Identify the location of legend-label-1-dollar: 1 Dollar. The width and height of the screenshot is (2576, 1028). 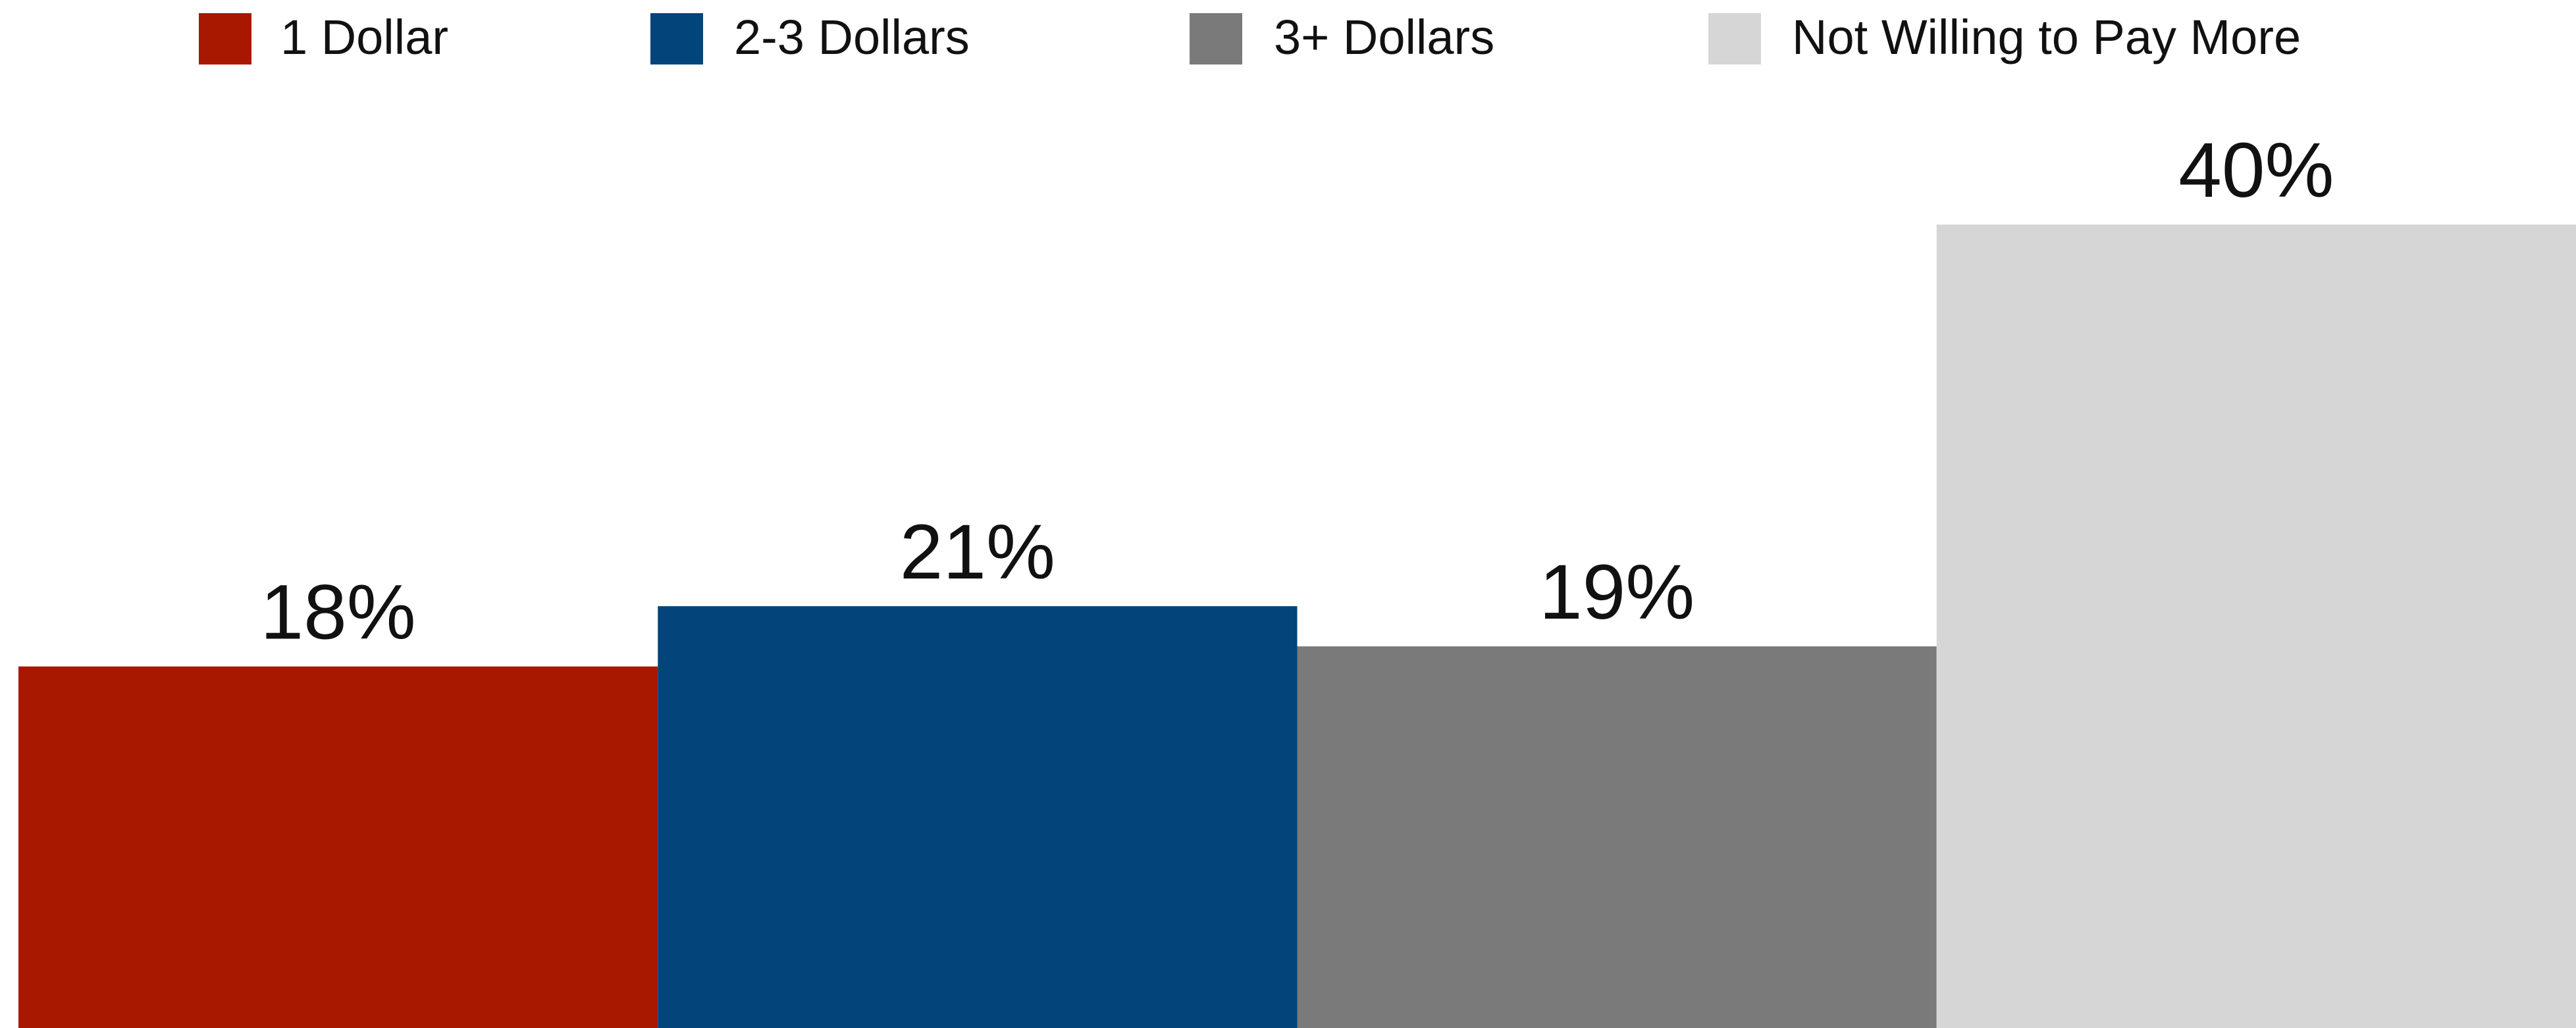
(364, 37).